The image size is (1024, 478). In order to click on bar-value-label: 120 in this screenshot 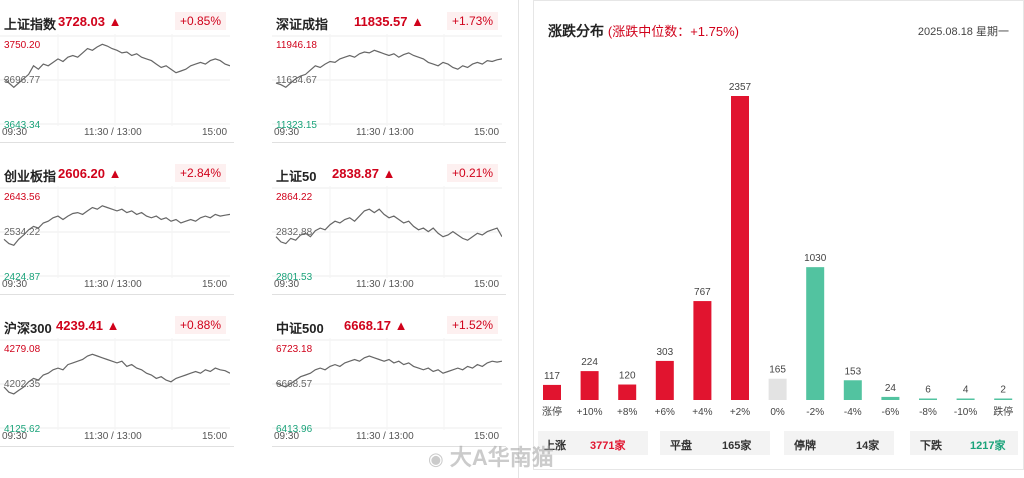, I will do `click(627, 376)`.